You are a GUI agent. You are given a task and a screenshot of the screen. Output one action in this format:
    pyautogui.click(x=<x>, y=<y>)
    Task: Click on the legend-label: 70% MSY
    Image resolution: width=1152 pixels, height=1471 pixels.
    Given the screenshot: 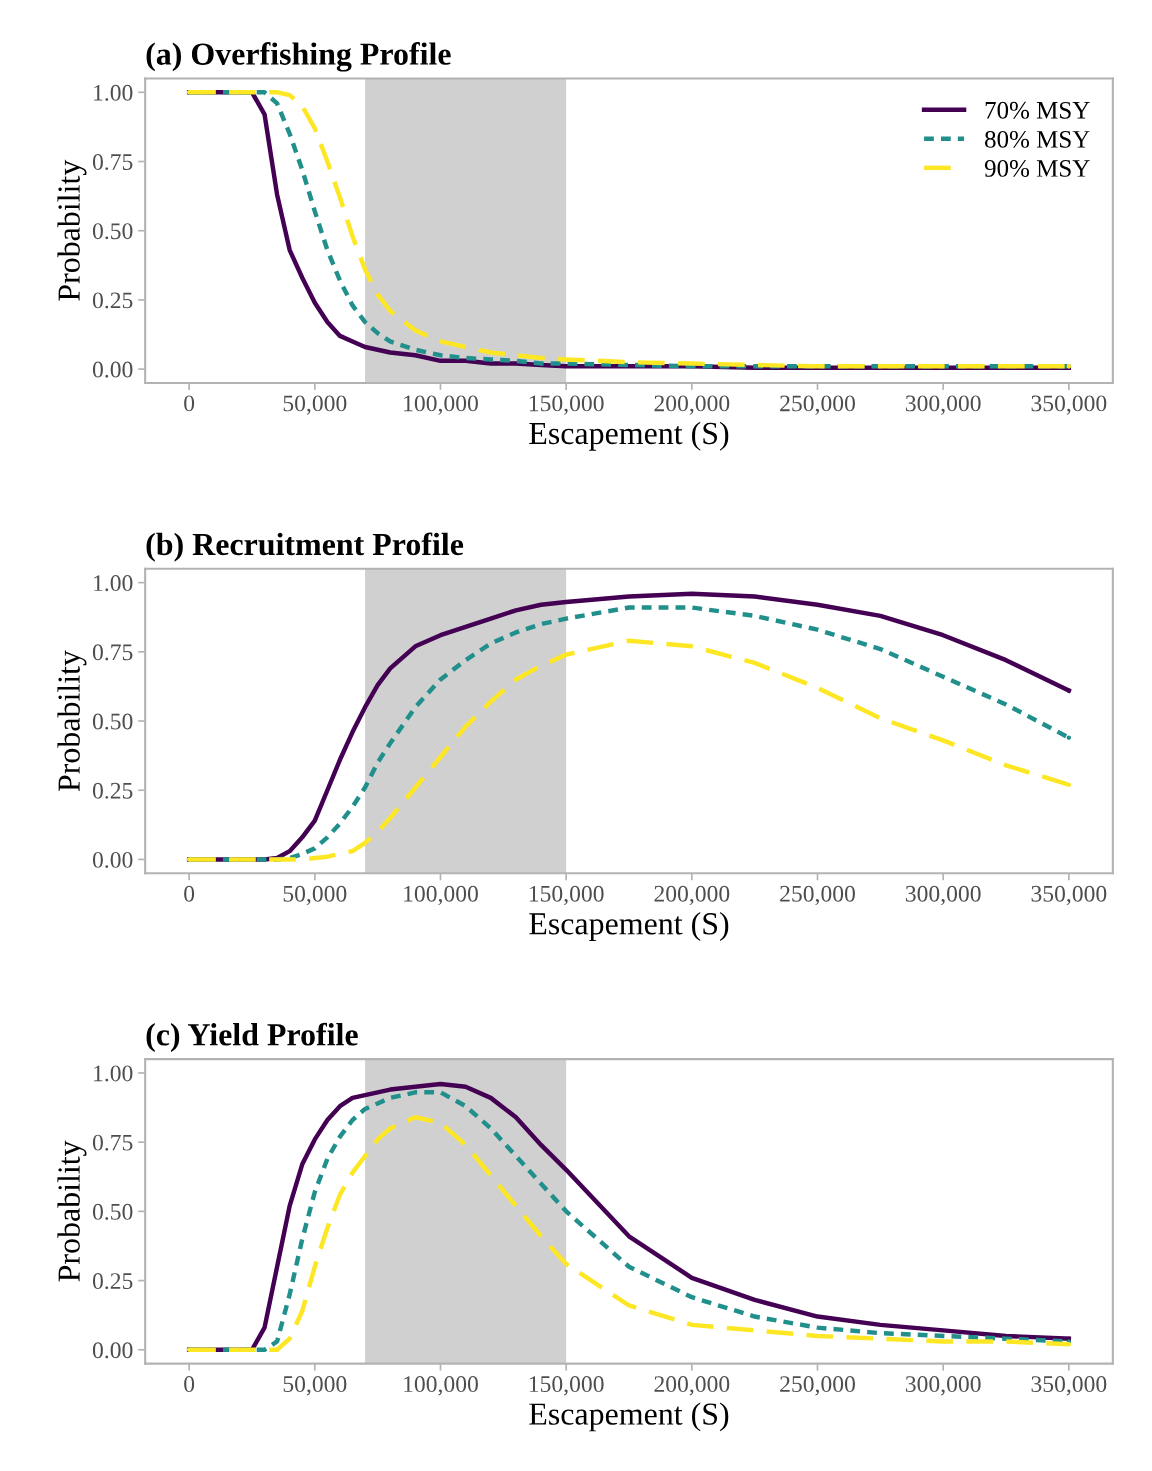 What is the action you would take?
    pyautogui.click(x=1037, y=110)
    